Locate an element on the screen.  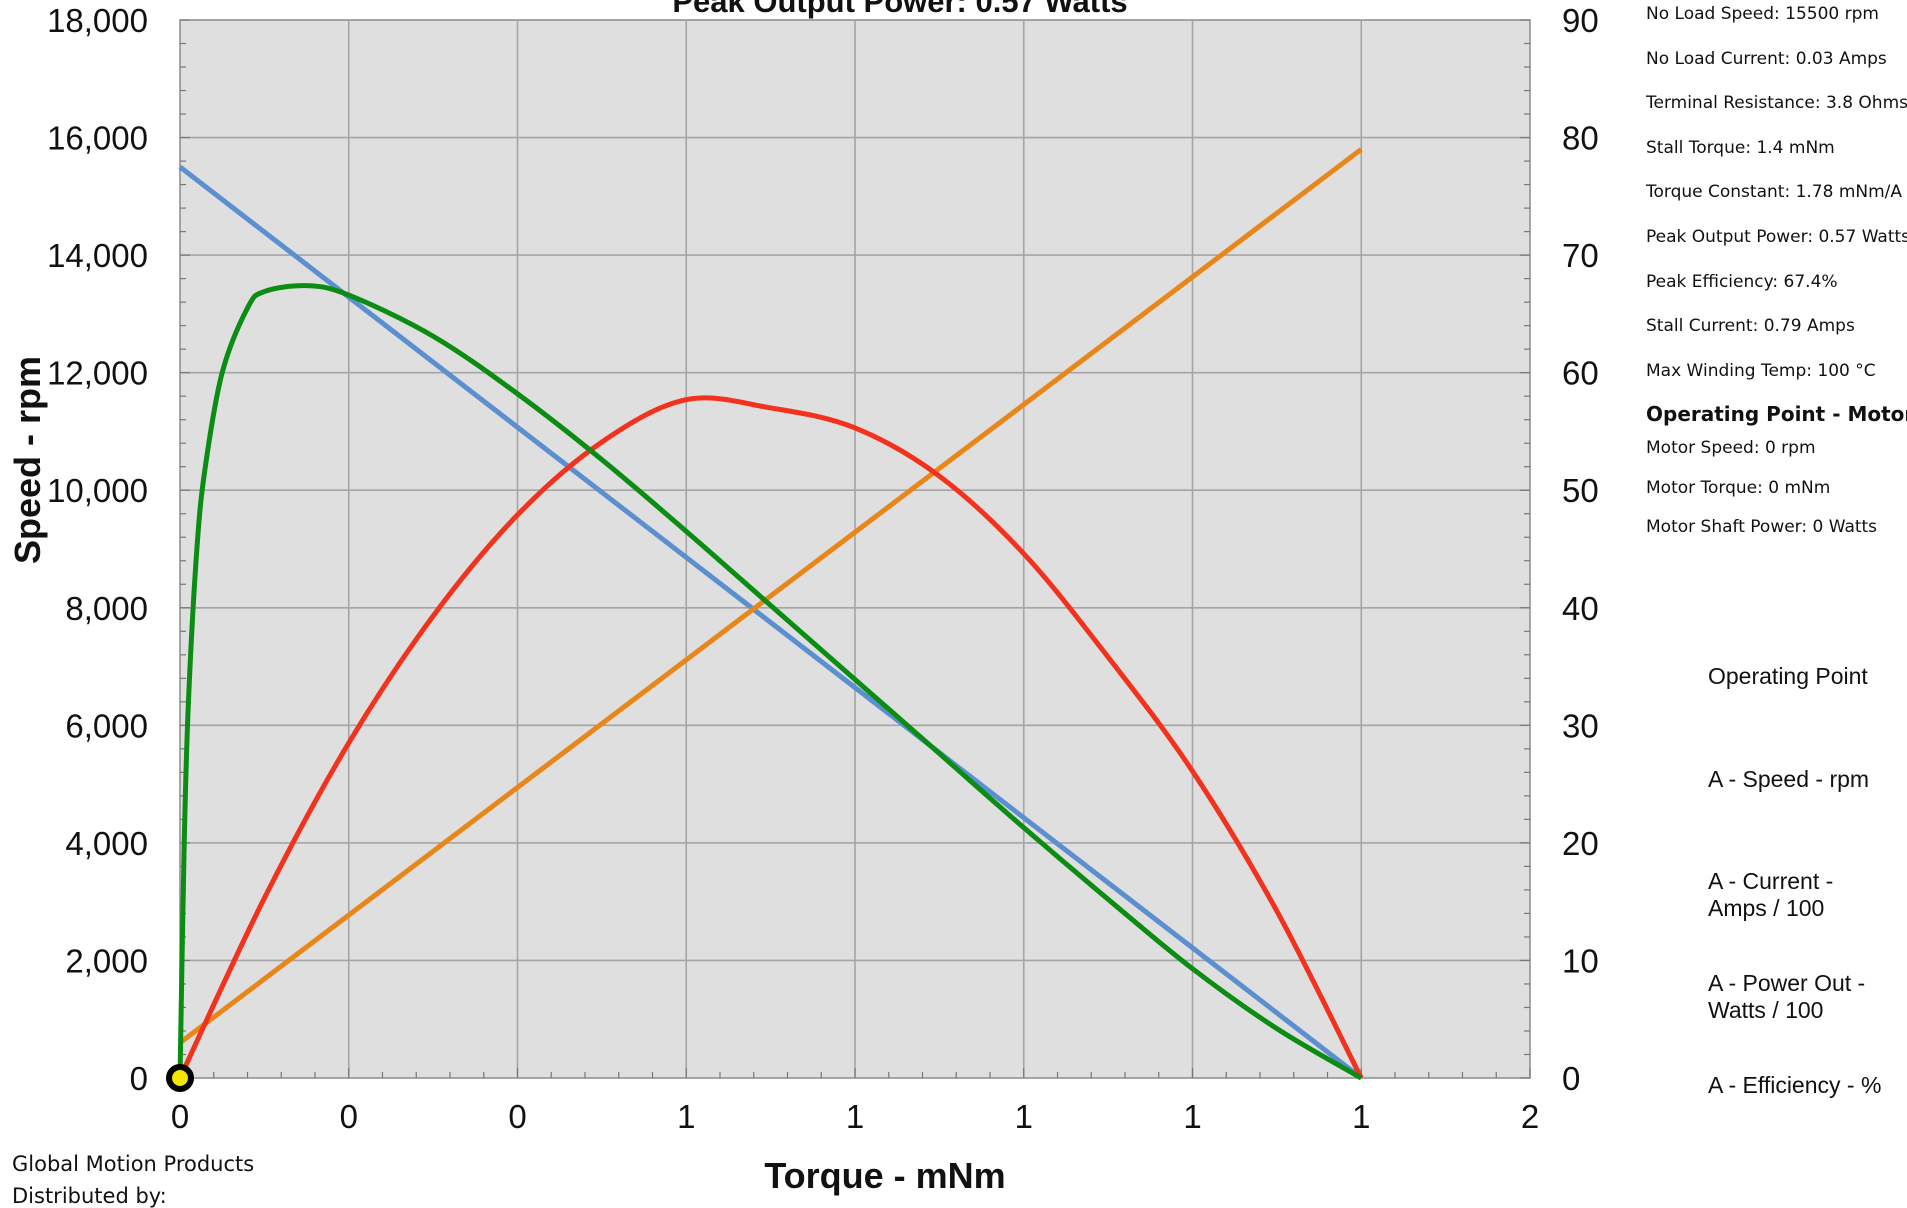
spec-item: Stall Torque: 1.4 mNm is located at coordinates (1740, 147).